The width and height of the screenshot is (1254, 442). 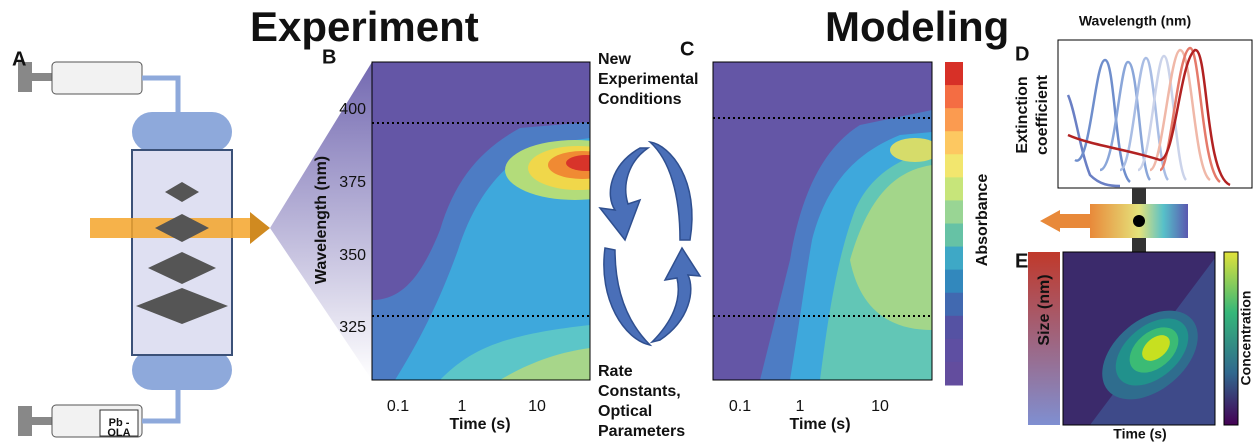 I want to click on heading: Experiment, so click(x=364, y=26).